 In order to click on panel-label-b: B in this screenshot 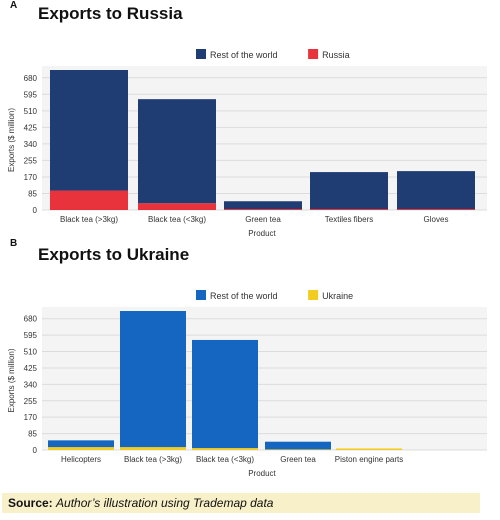, I will do `click(14, 243)`.